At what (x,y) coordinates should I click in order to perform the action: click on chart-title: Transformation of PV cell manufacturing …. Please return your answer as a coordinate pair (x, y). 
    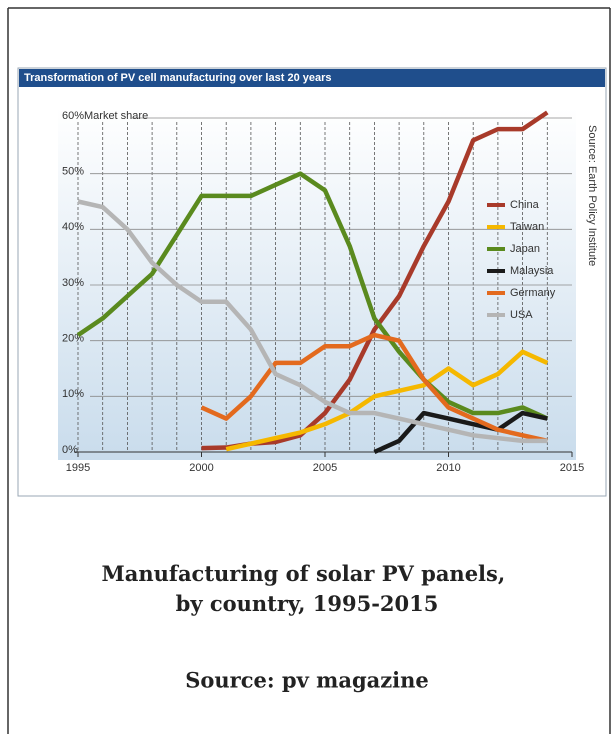
    Looking at the image, I should click on (178, 78).